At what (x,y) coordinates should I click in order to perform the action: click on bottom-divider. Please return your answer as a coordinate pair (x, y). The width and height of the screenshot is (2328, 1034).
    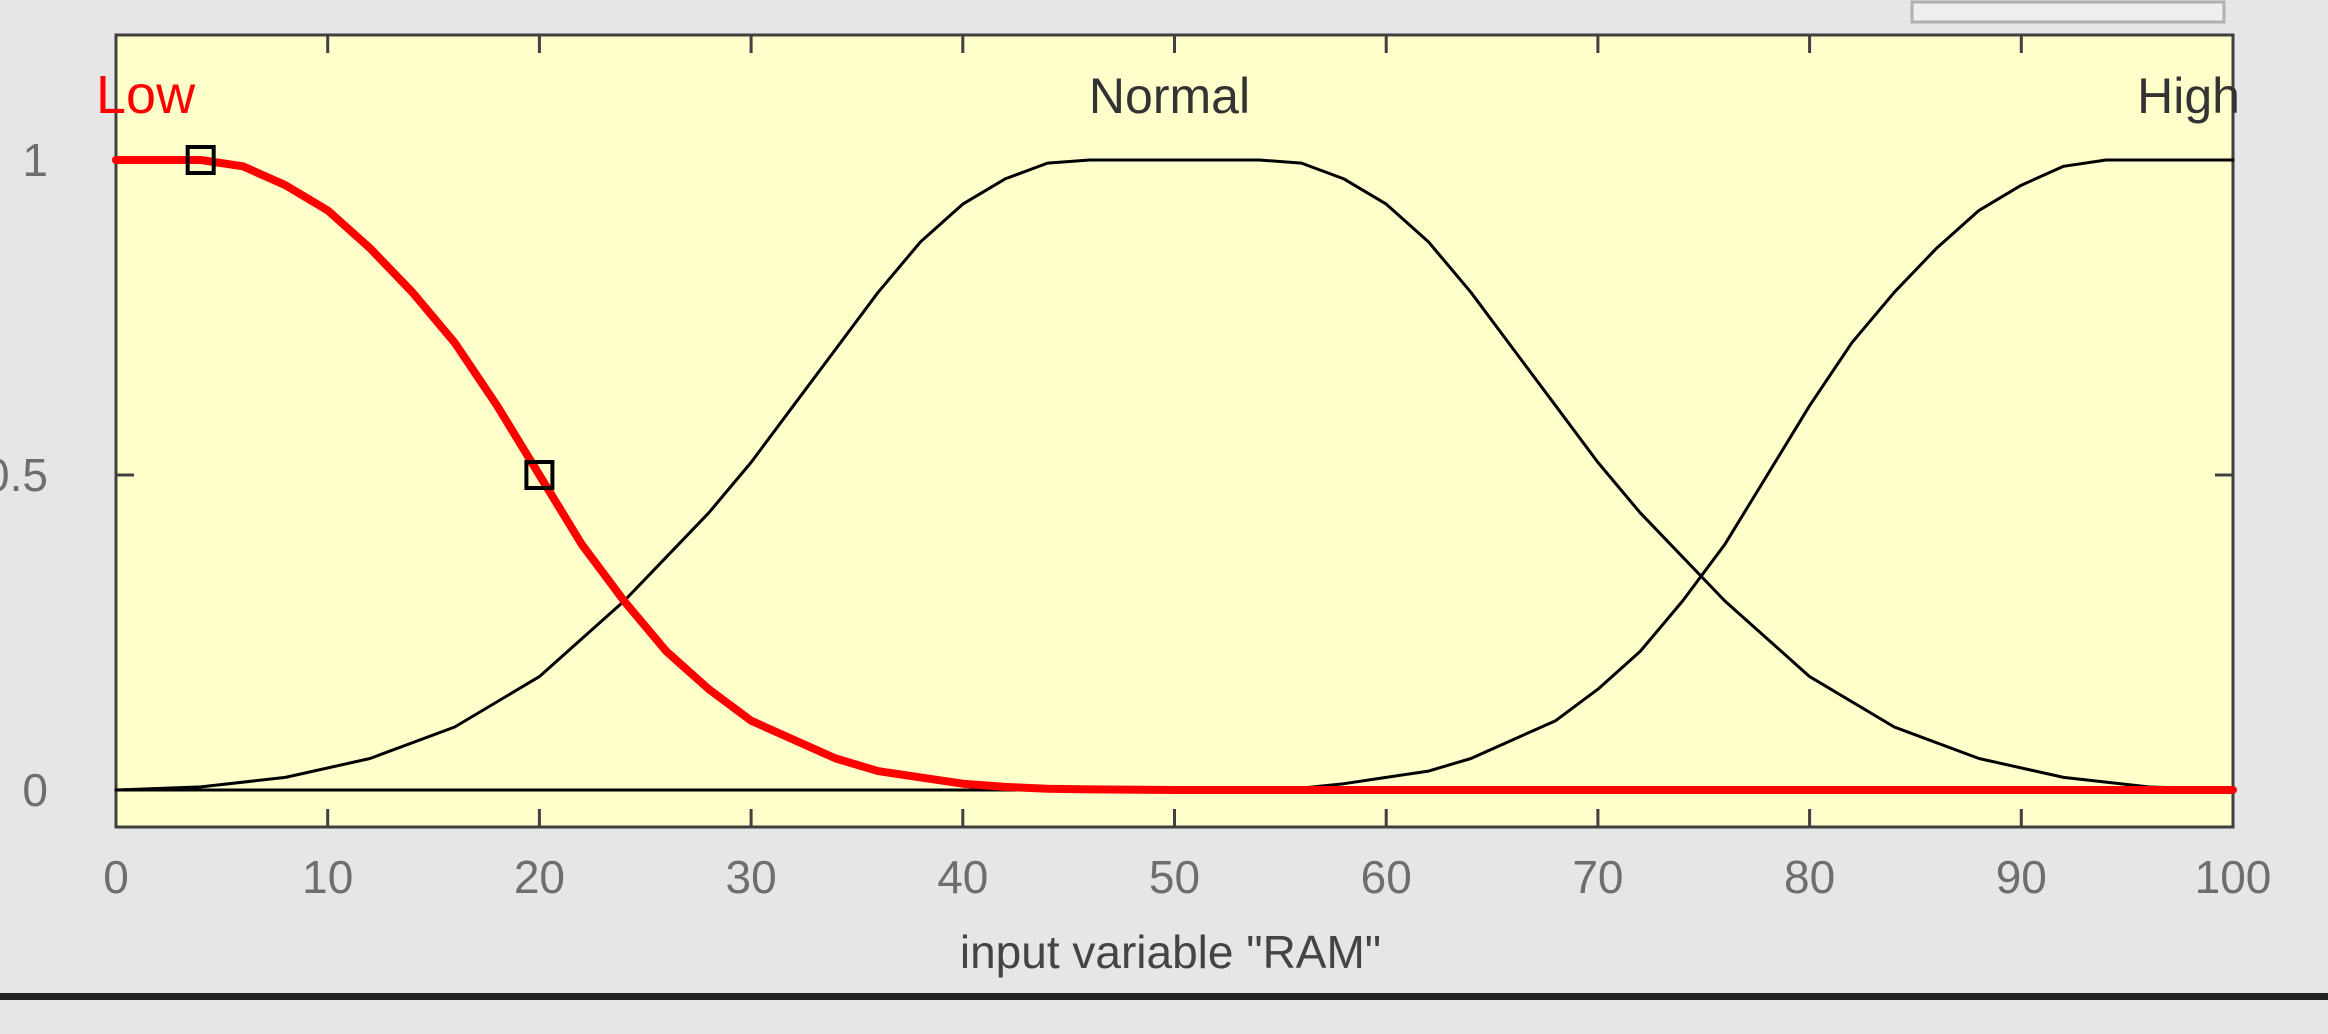
    Looking at the image, I should click on (1164, 996).